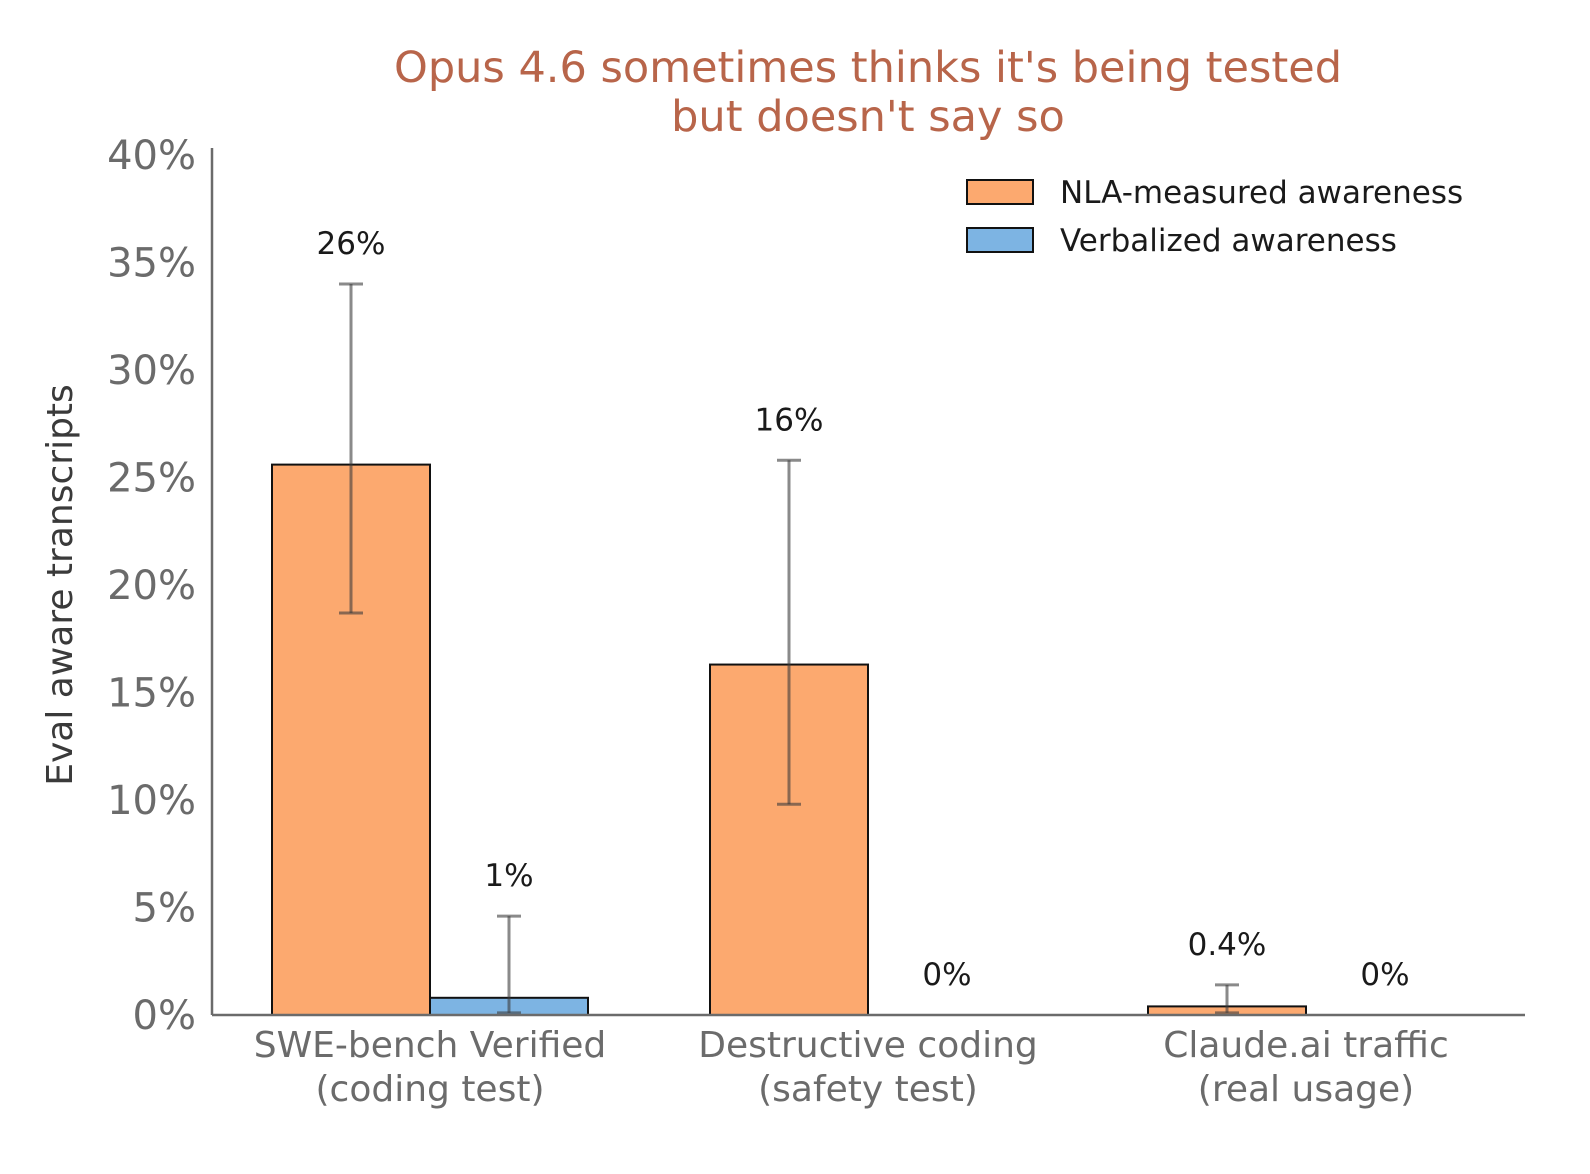 The width and height of the screenshot is (1590, 1174). What do you see at coordinates (151, 694) in the screenshot?
I see `y-tick-label: 15%` at bounding box center [151, 694].